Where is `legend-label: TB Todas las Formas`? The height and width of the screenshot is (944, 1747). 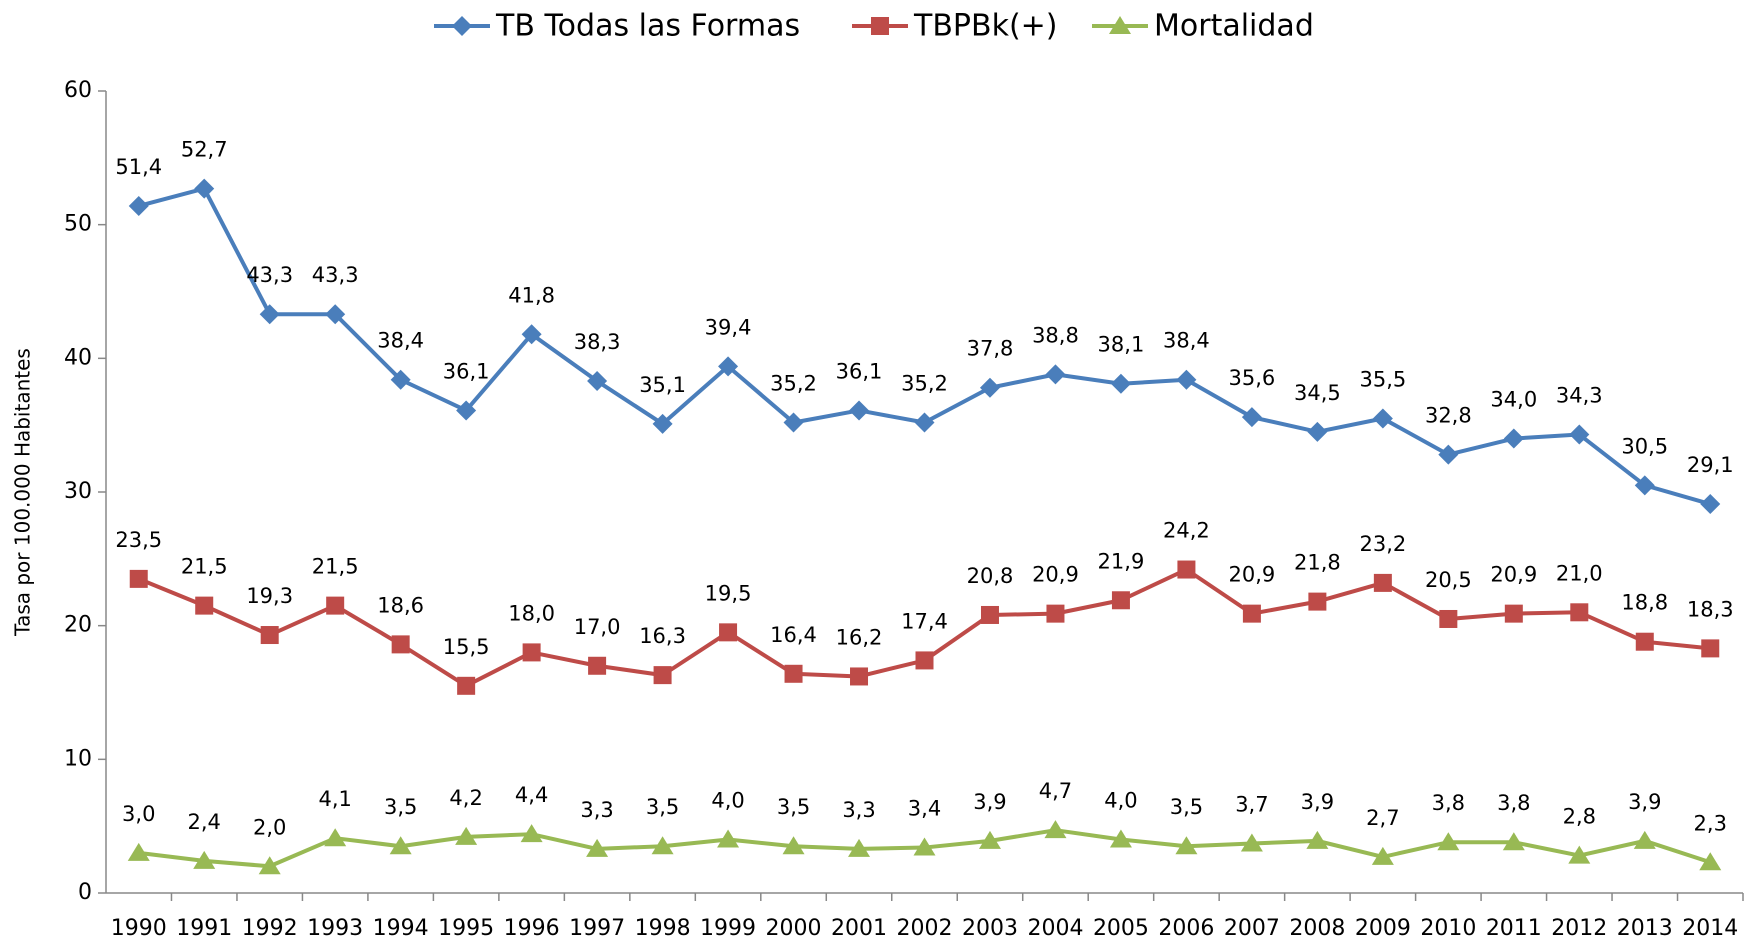 legend-label: TB Todas las Formas is located at coordinates (647, 26).